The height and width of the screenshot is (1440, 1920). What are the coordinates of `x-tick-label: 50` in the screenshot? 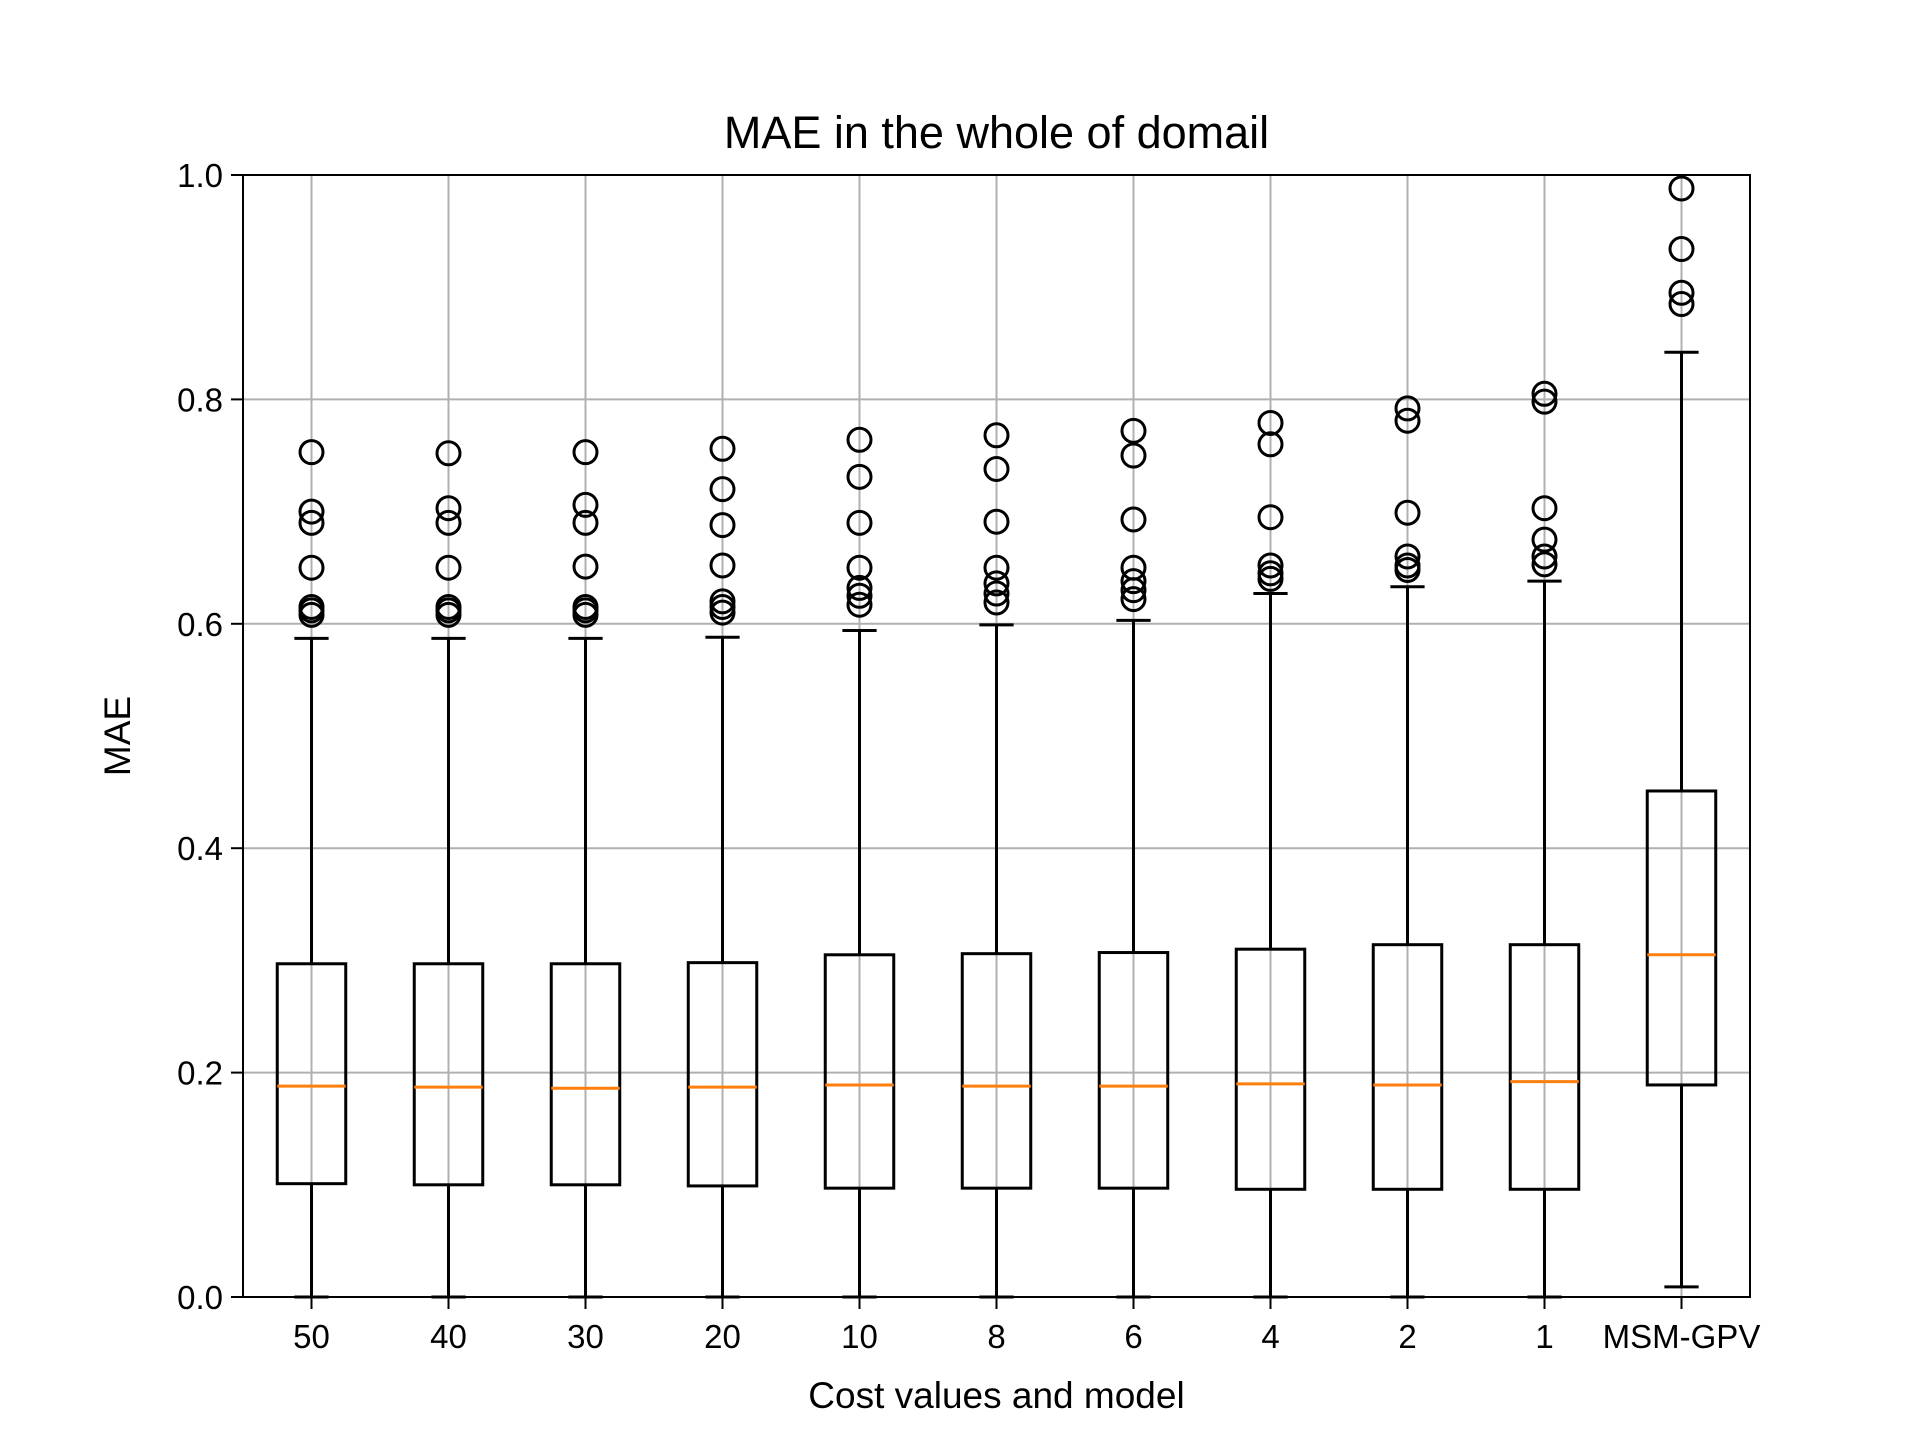 It's located at (311, 1336).